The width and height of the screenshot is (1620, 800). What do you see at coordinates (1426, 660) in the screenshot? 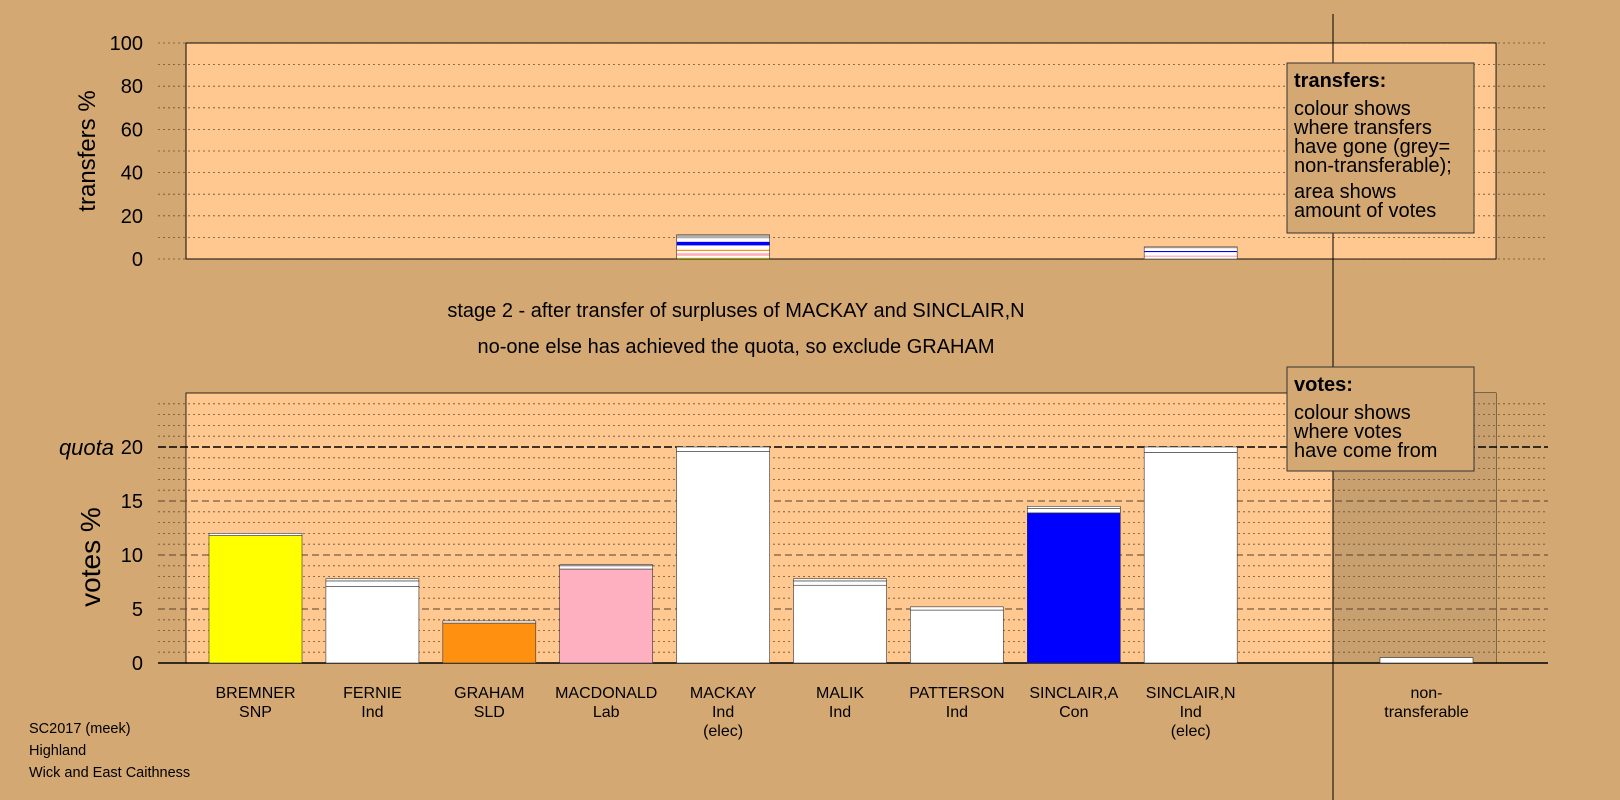
I see `nontransferable-bar` at bounding box center [1426, 660].